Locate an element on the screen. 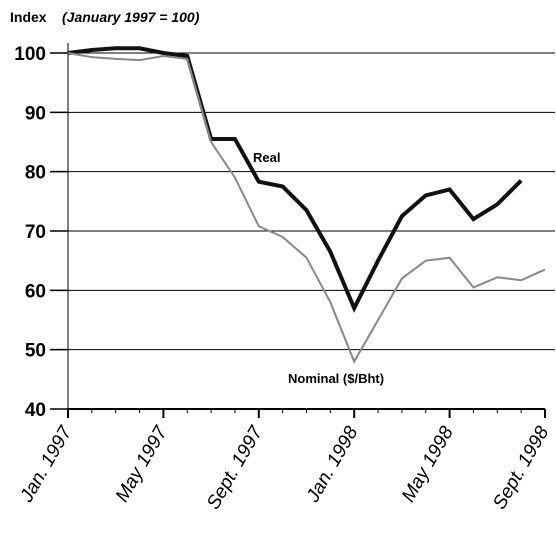 The image size is (556, 547). y-tick-label: 100 is located at coordinates (30, 54).